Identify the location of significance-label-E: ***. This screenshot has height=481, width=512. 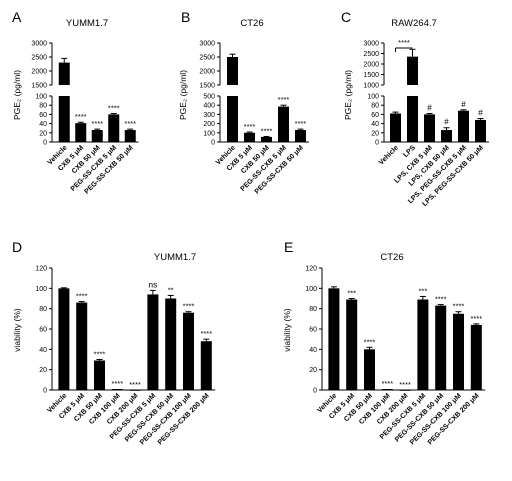
(423, 290).